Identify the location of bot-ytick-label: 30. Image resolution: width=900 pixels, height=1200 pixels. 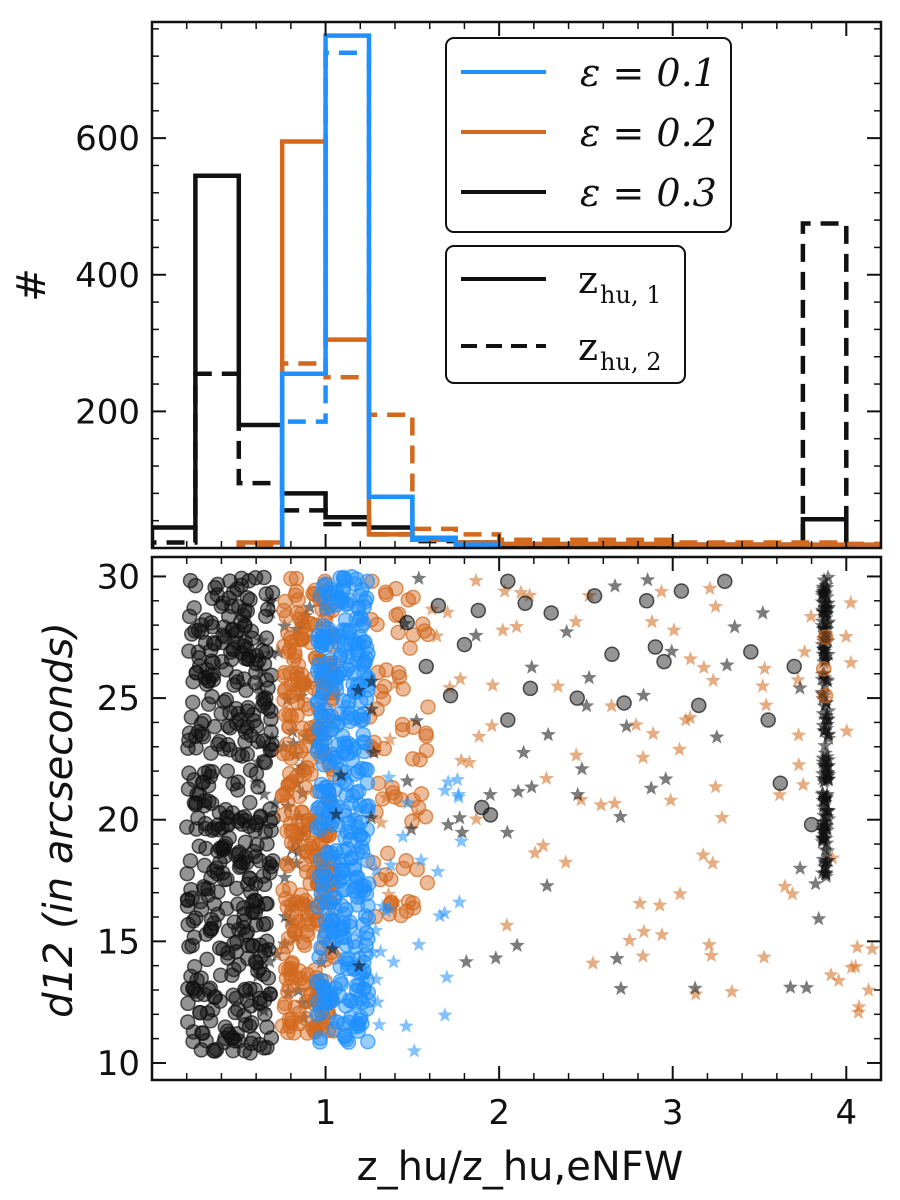
(118, 577).